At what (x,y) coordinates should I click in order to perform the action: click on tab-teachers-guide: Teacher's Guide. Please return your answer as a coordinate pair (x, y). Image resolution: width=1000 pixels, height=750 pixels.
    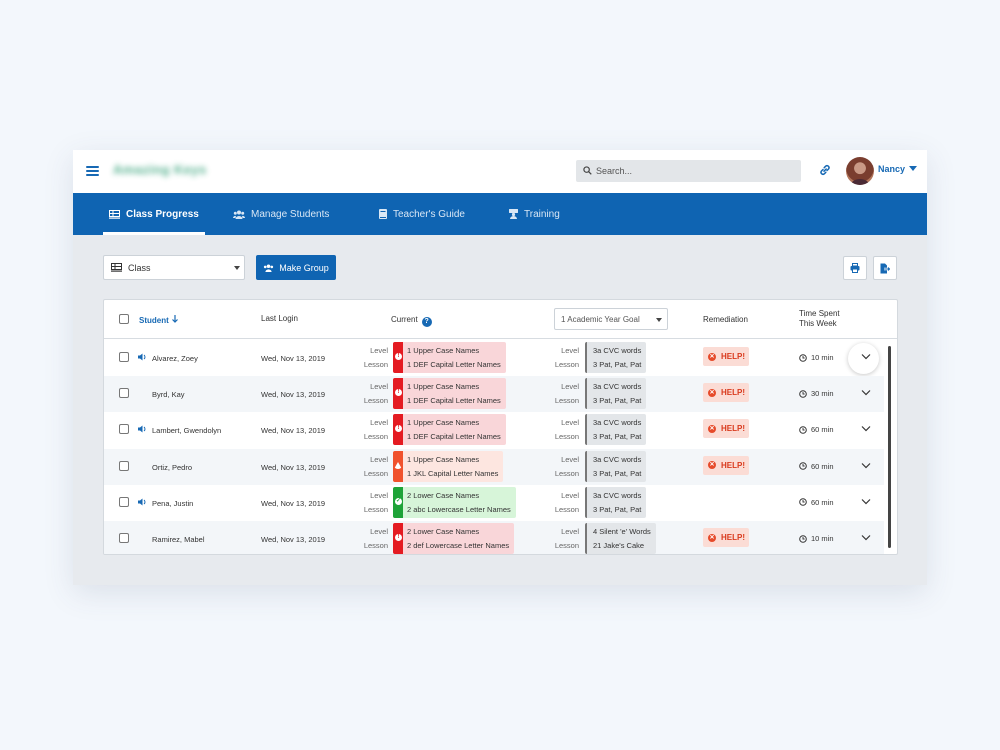
    Looking at the image, I should click on (422, 214).